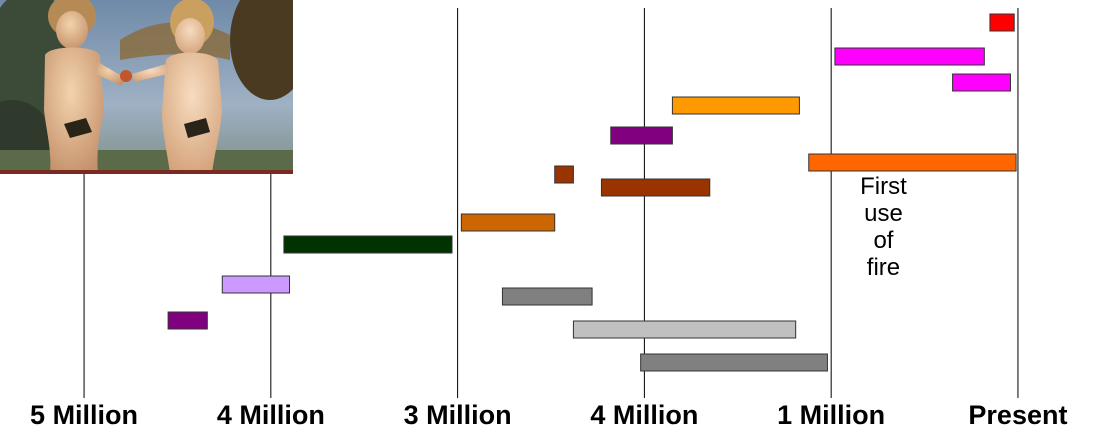 The image size is (1102, 434). I want to click on x-tick-label: 1 Million, so click(831, 415).